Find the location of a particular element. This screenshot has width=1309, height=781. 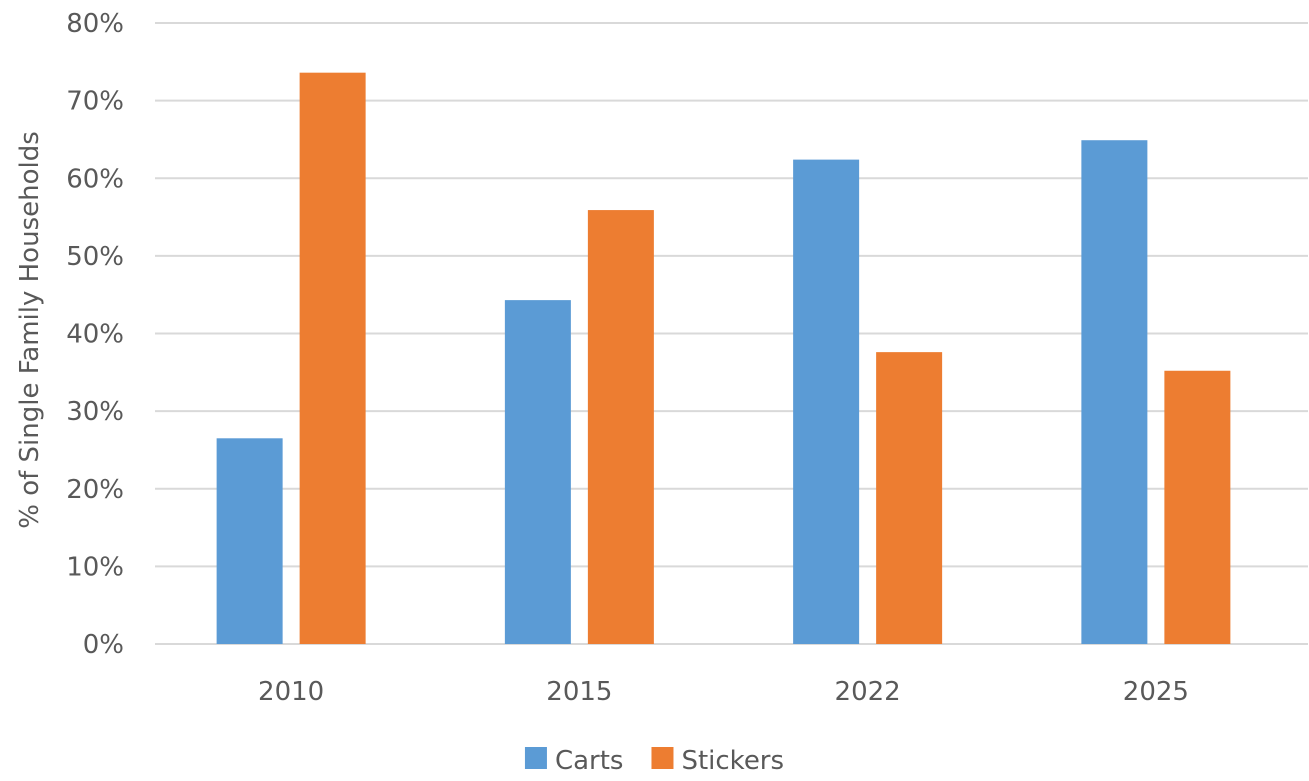

bar-stickers-2022 is located at coordinates (909, 498).